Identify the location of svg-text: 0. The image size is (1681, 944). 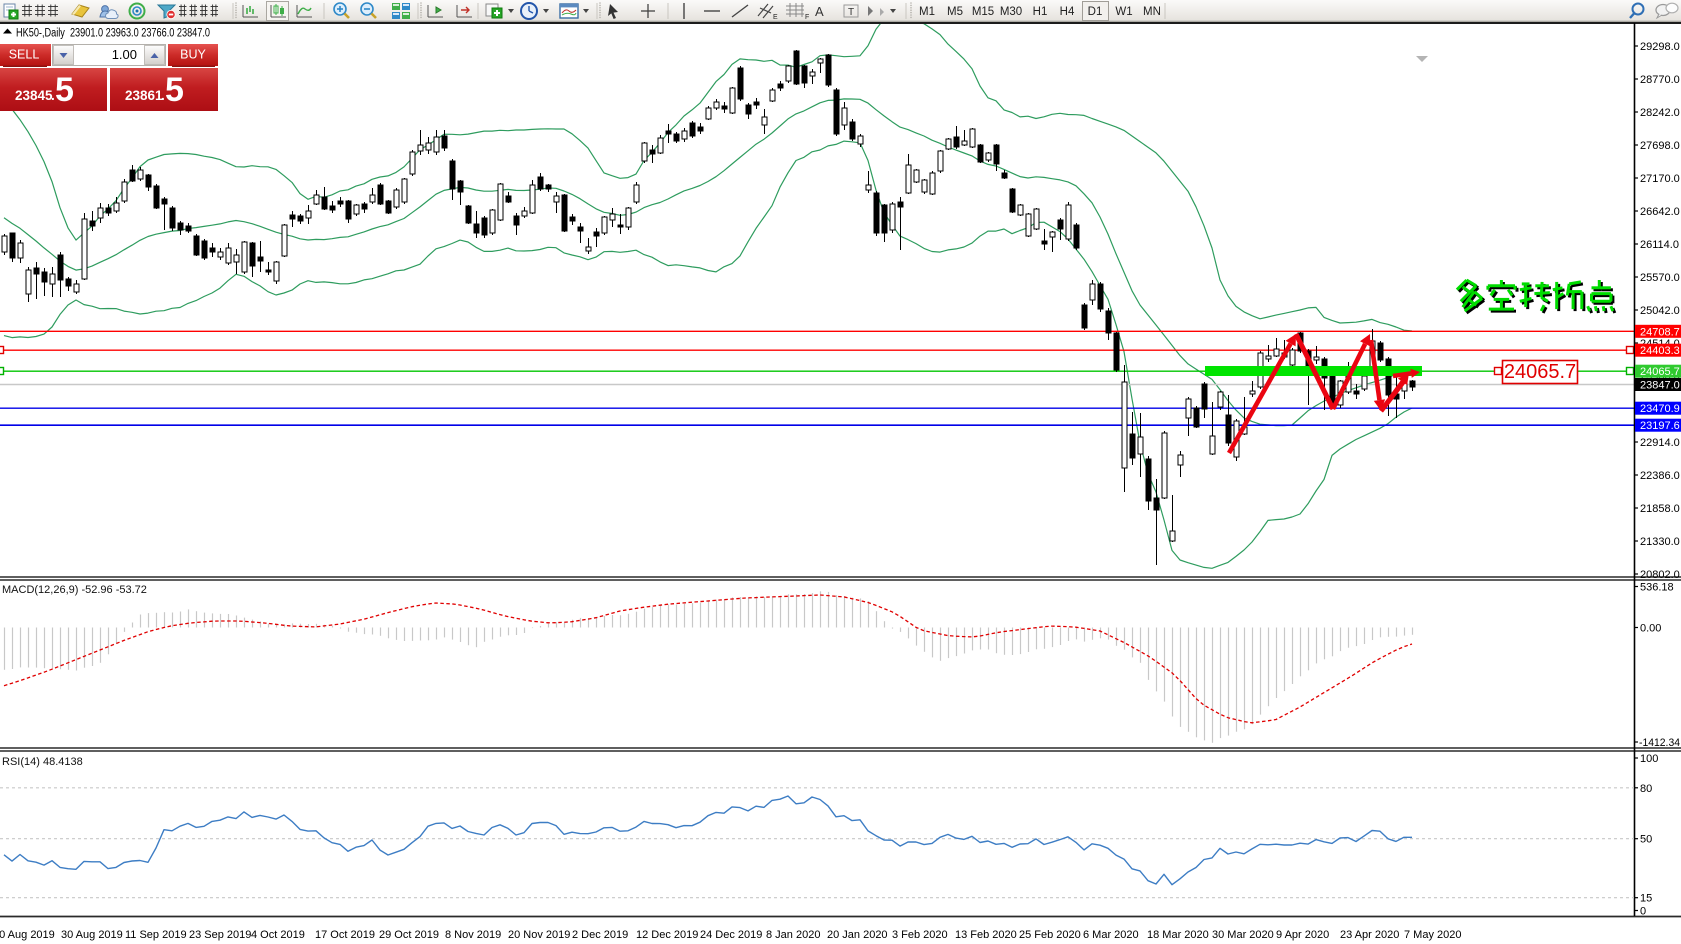
(1643, 912).